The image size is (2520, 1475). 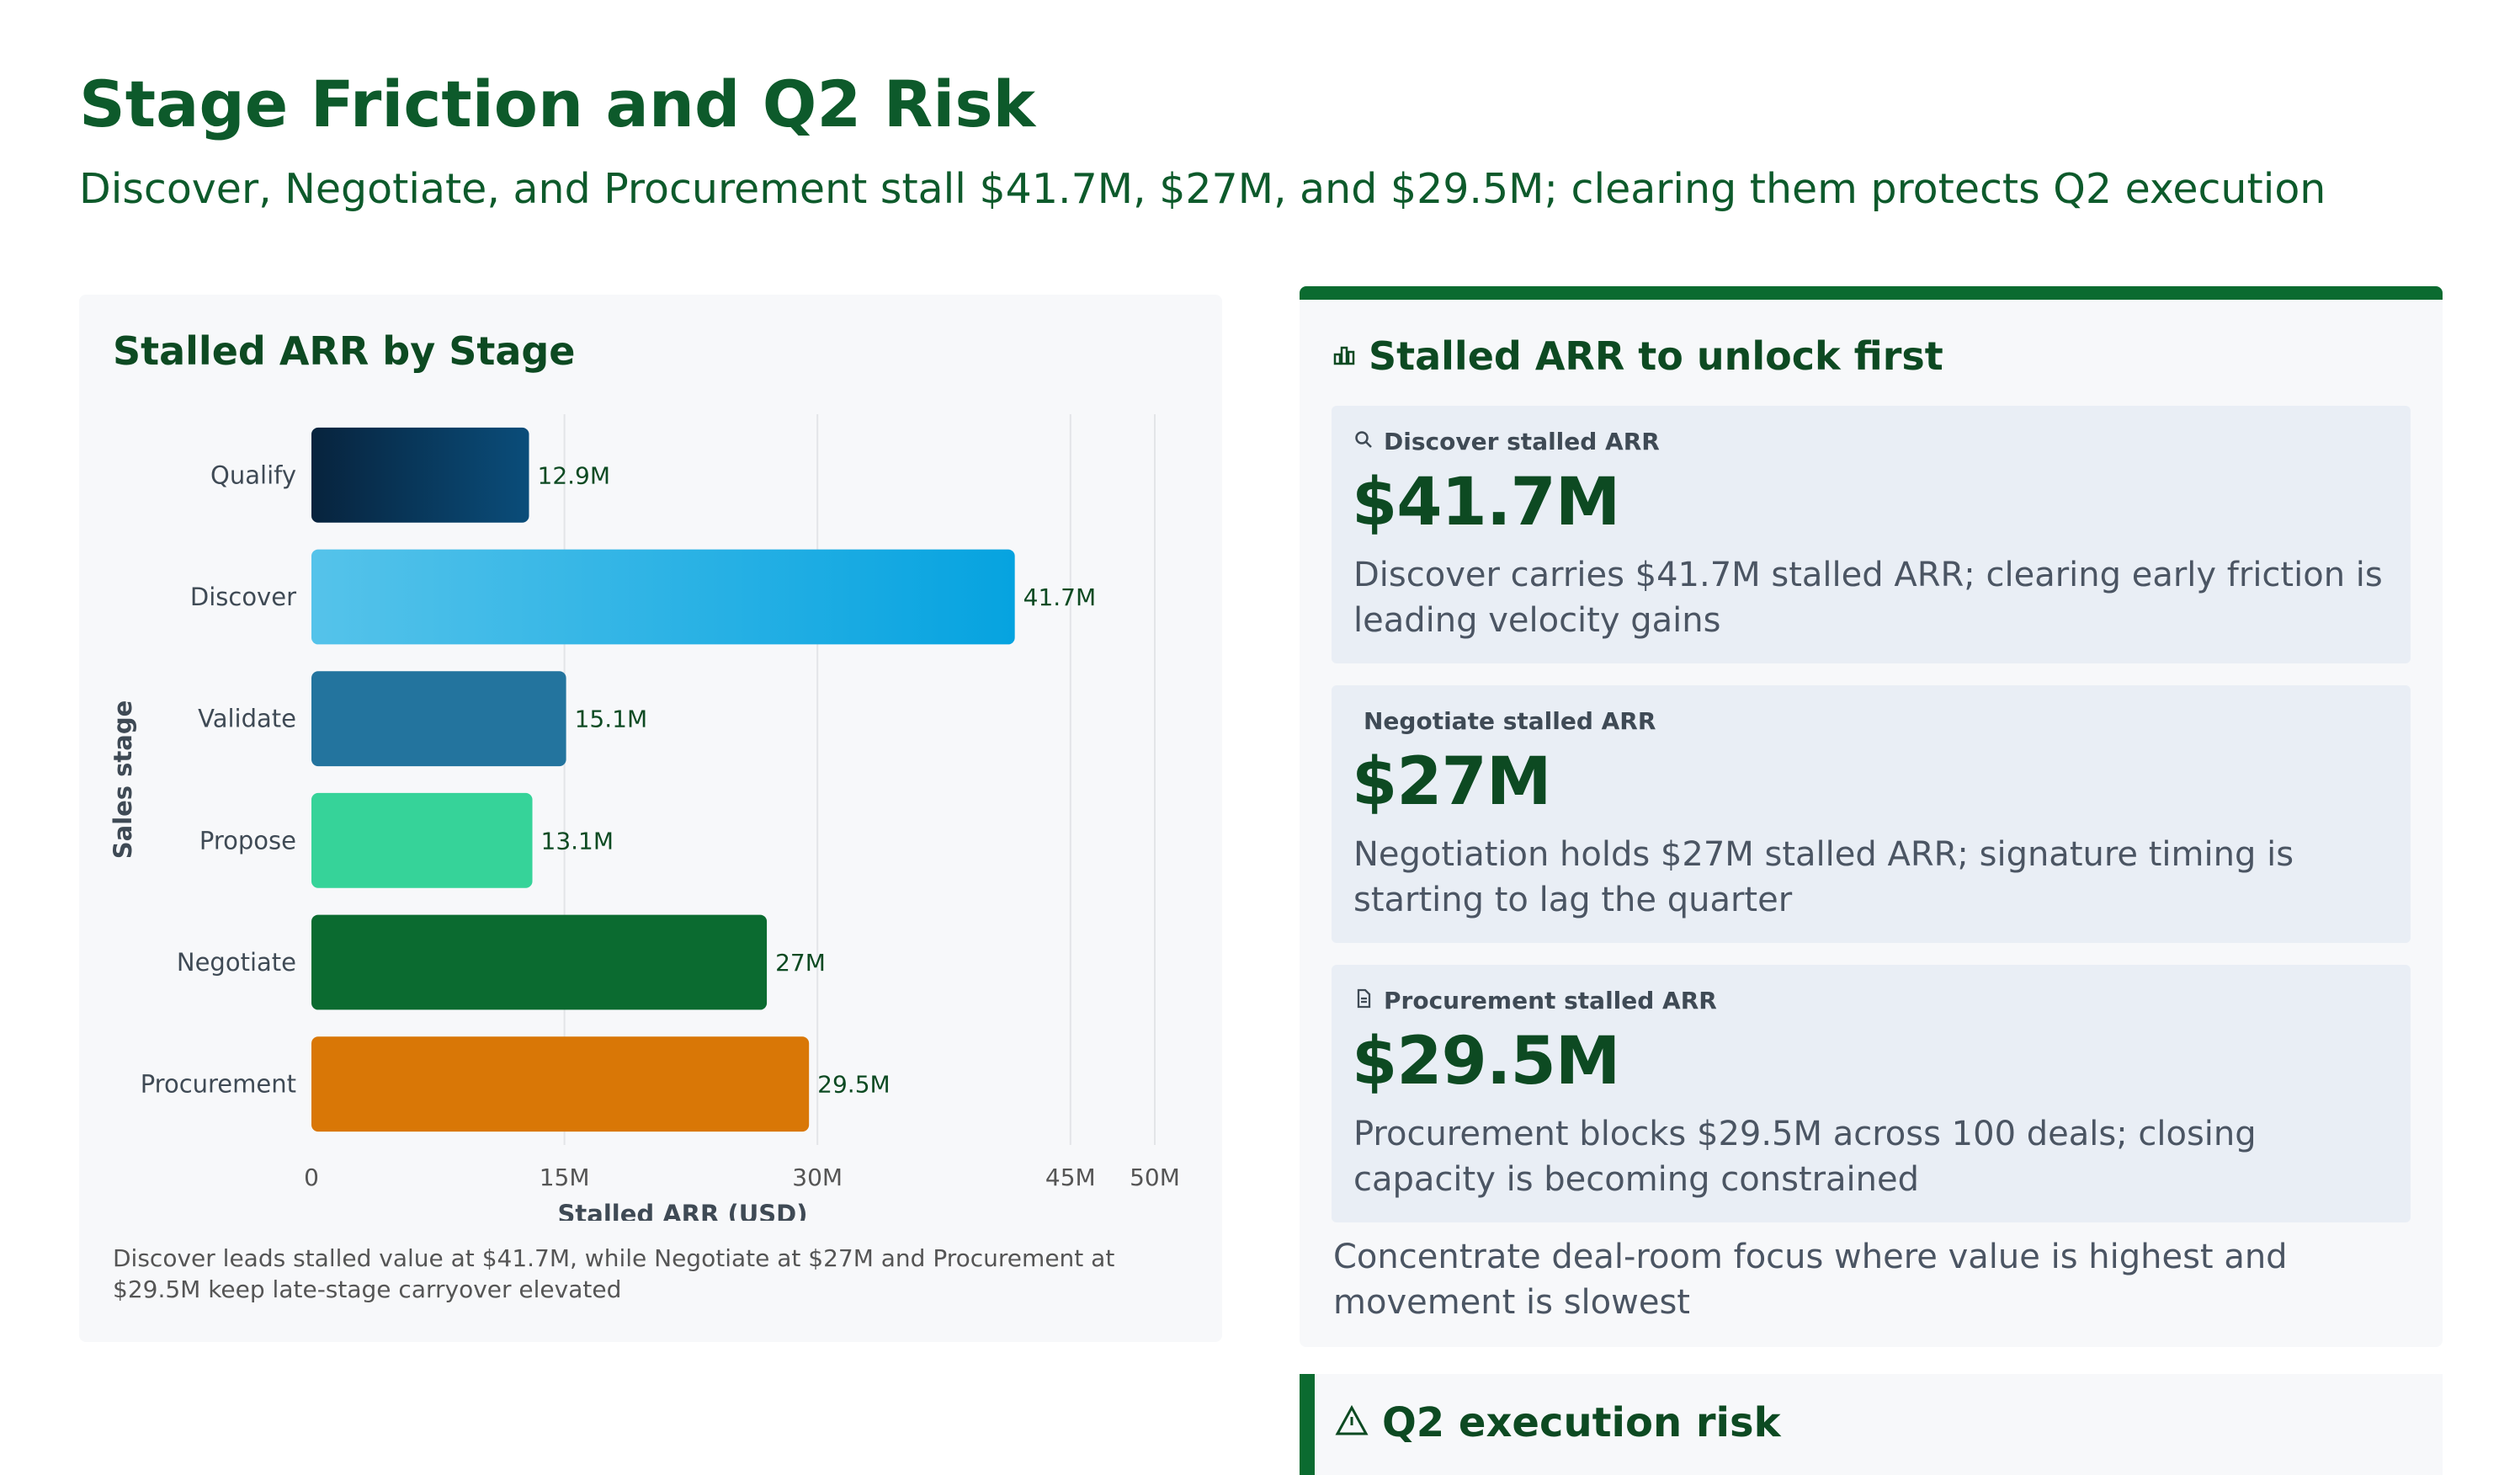 I want to click on bar-negotiate, so click(x=539, y=962).